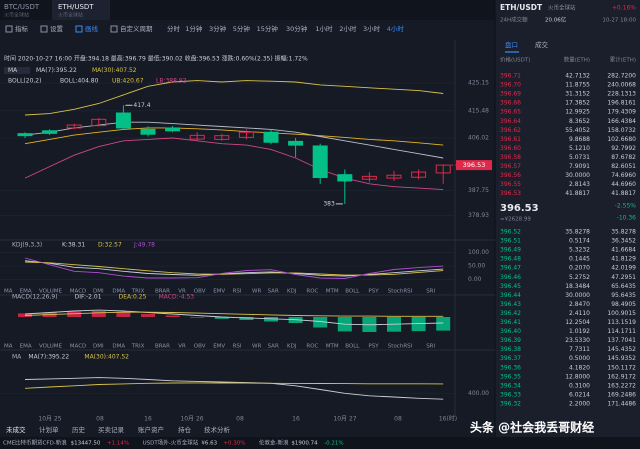 This screenshot has height=449, width=640. What do you see at coordinates (324, 28) in the screenshot?
I see `period-option: 1小时` at bounding box center [324, 28].